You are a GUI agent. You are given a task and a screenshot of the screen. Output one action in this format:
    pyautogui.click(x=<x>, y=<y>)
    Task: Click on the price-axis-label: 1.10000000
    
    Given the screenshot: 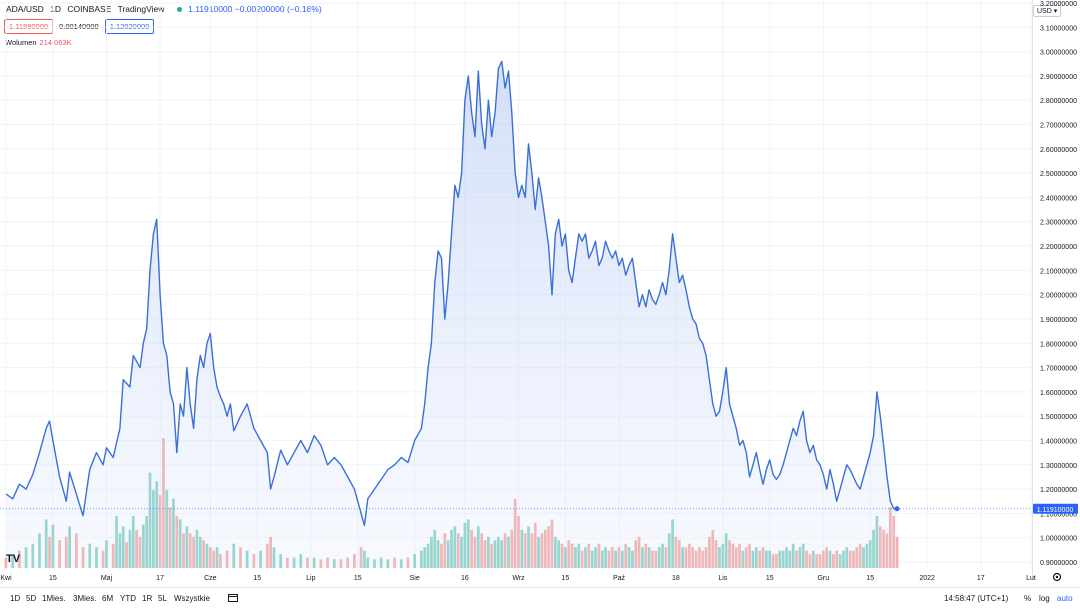 What is the action you would take?
    pyautogui.click(x=1058, y=514)
    